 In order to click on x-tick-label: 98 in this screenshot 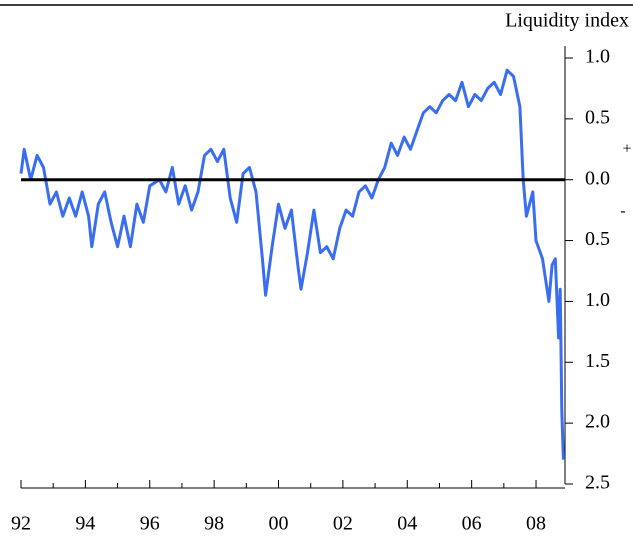, I will do `click(214, 524)`.